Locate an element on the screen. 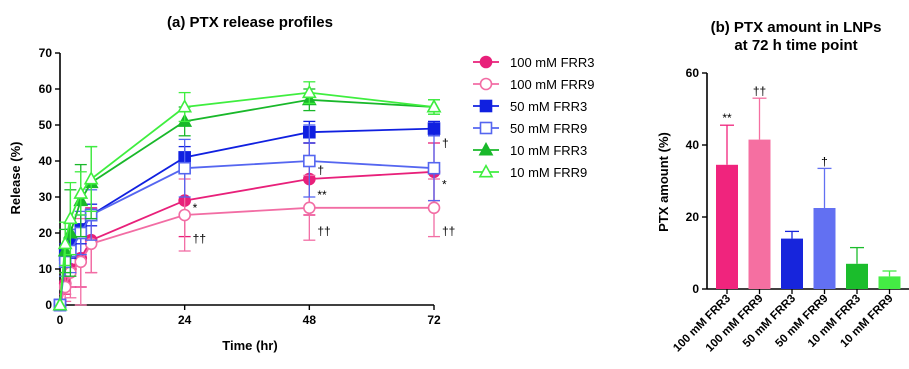 Image resolution: width=909 pixels, height=369 pixels. legend-entry: 50 mM FRR3 is located at coordinates (530, 106).